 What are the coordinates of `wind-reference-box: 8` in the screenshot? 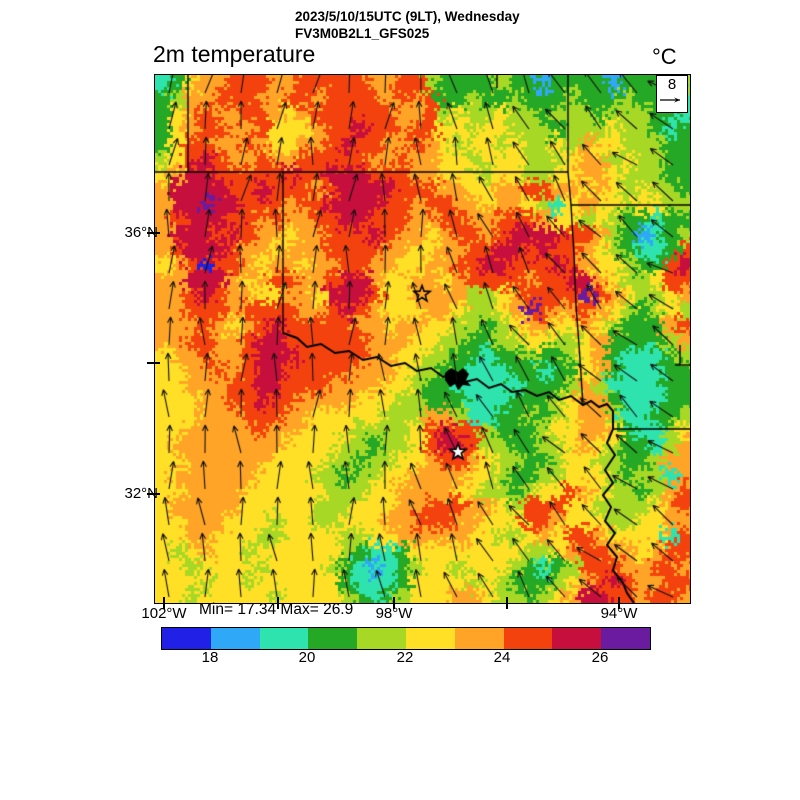 It's located at (672, 94).